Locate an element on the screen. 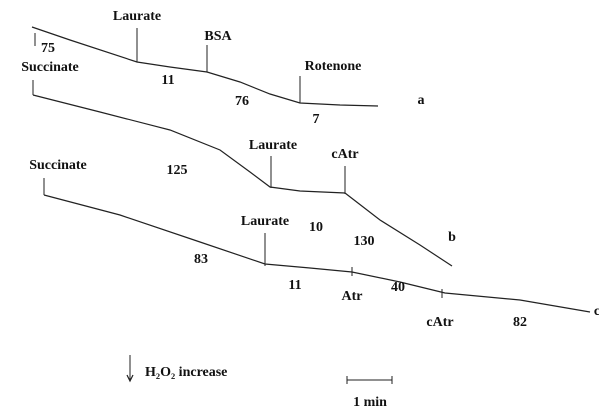  rate-label: 83 is located at coordinates (201, 259).